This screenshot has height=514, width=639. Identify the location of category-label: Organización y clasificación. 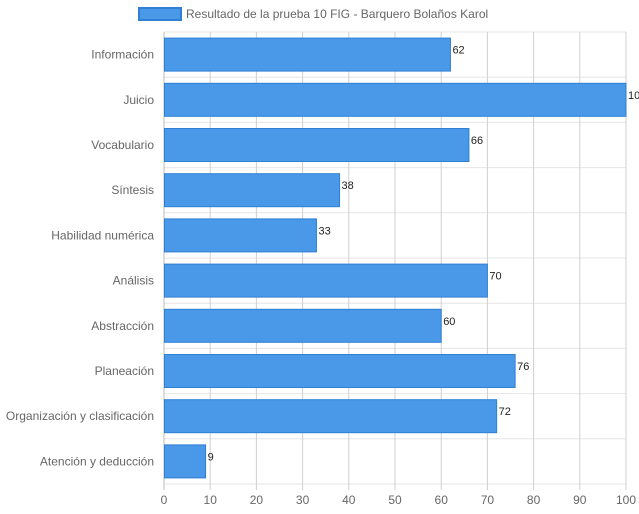
(80, 416).